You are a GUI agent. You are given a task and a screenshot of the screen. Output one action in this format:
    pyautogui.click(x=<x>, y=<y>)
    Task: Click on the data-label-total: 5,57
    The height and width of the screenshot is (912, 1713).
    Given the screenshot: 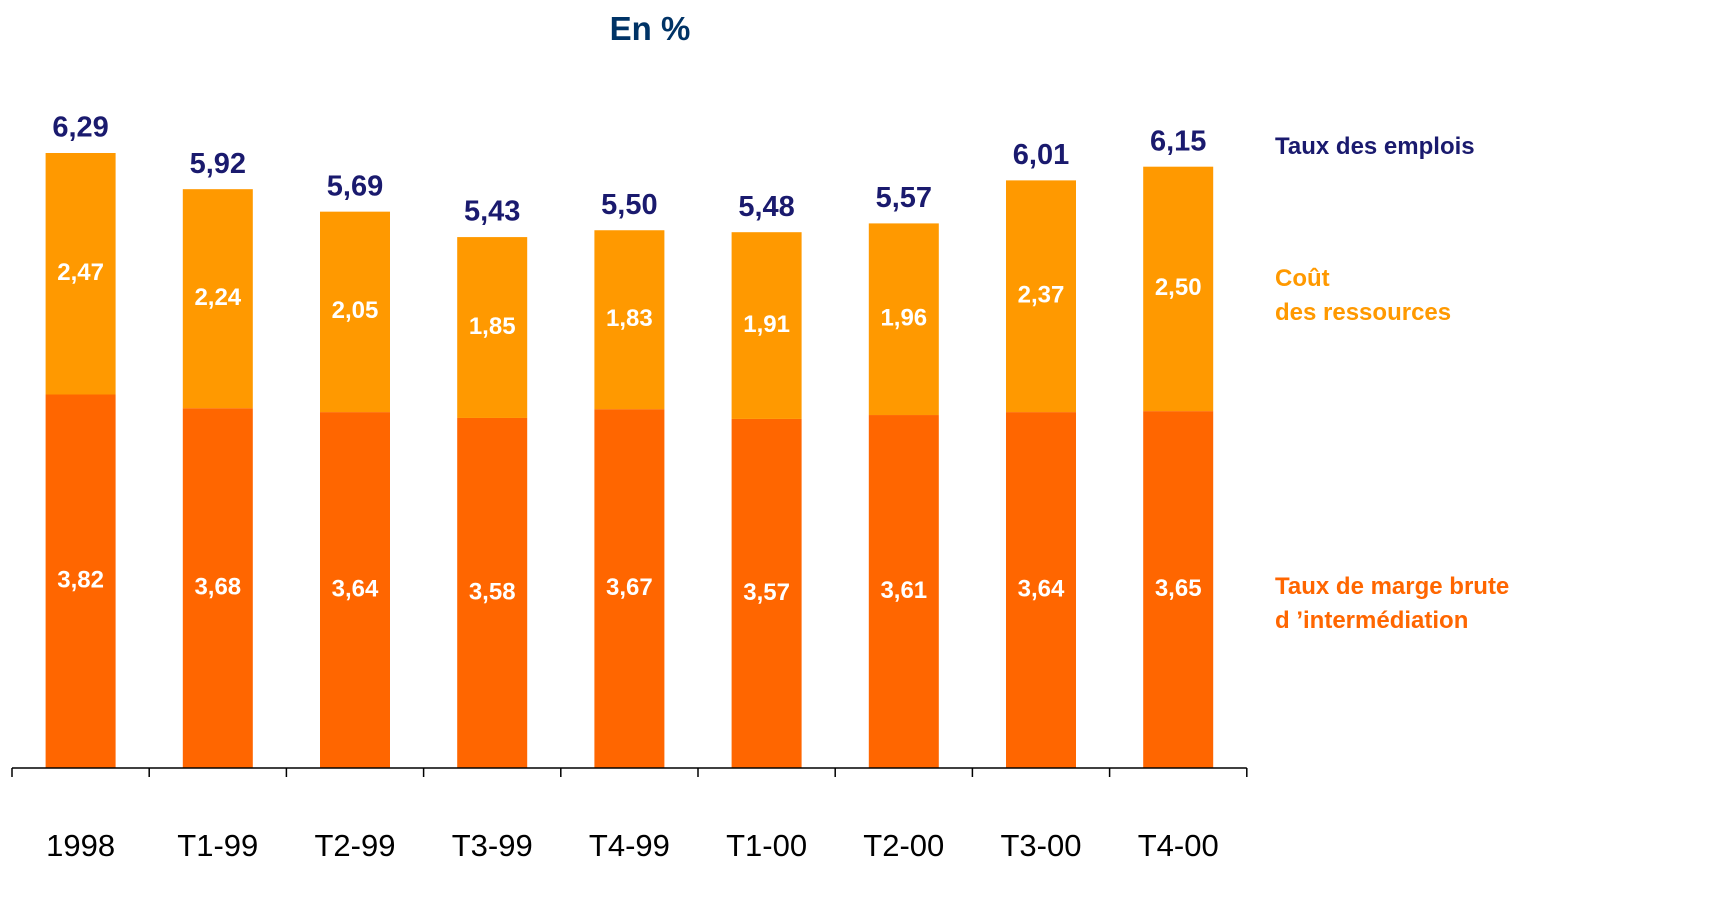 What is the action you would take?
    pyautogui.click(x=904, y=198)
    